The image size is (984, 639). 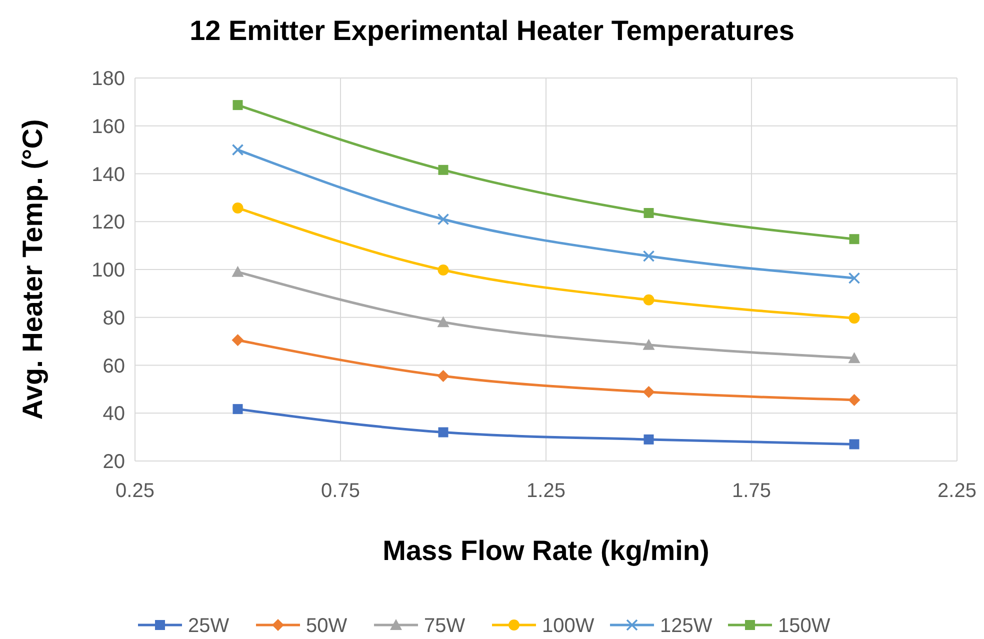 What do you see at coordinates (568, 626) in the screenshot?
I see `legend-label: 100W` at bounding box center [568, 626].